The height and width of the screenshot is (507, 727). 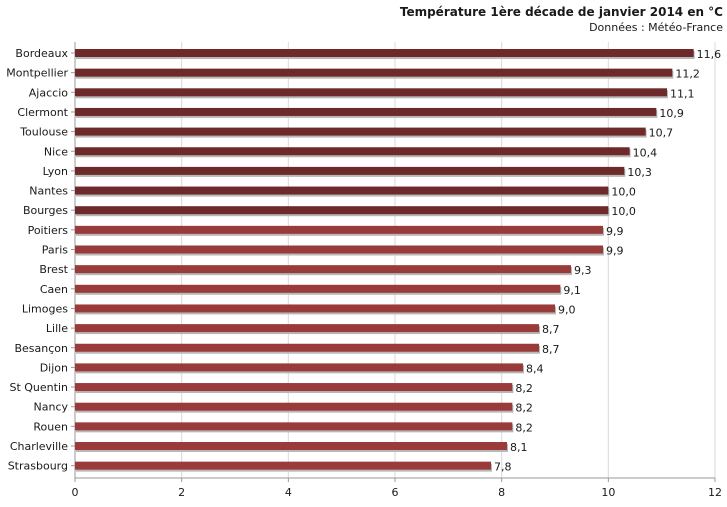 What do you see at coordinates (37, 73) in the screenshot?
I see `y-tick-label: Montpellier` at bounding box center [37, 73].